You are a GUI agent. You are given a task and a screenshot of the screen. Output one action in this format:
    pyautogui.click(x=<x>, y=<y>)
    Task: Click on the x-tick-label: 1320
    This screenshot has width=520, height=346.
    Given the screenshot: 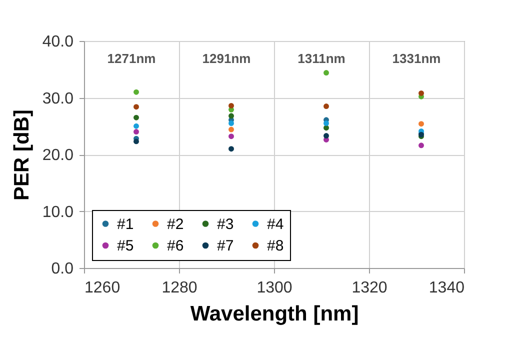 What is the action you would take?
    pyautogui.click(x=370, y=288)
    